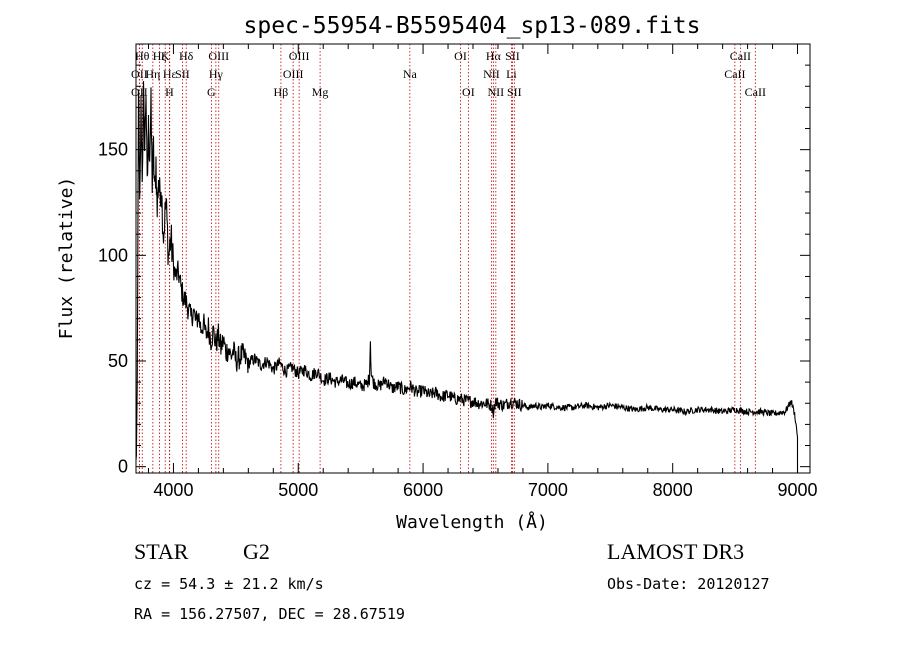 The height and width of the screenshot is (654, 900). I want to click on line-label-5: K, so click(165, 56).